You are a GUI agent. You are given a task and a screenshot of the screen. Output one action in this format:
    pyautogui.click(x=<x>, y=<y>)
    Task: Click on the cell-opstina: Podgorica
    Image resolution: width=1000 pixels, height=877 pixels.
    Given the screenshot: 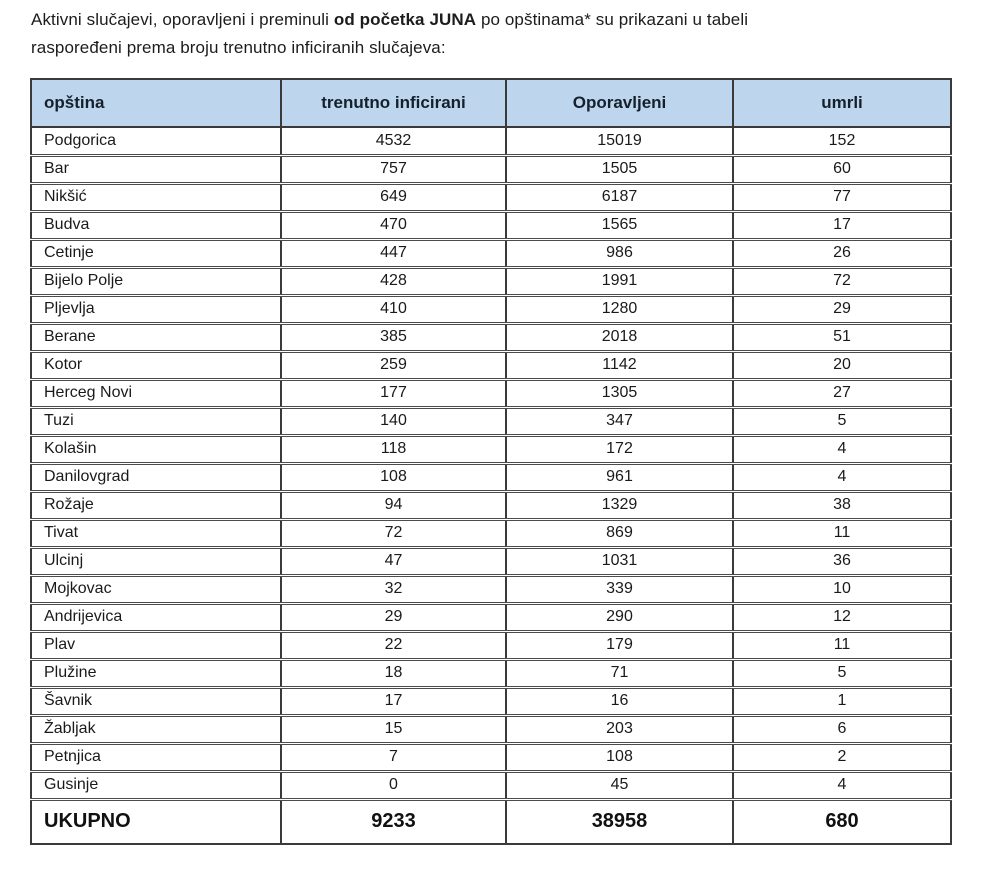 What is the action you would take?
    pyautogui.click(x=156, y=142)
    